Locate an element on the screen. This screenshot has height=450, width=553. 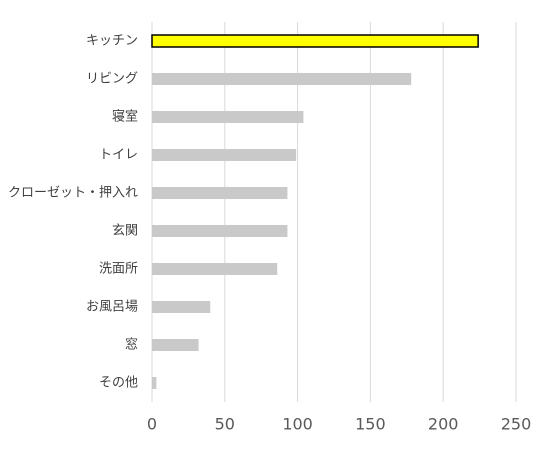
y-tick-label: 寝室 is located at coordinates (125, 117).